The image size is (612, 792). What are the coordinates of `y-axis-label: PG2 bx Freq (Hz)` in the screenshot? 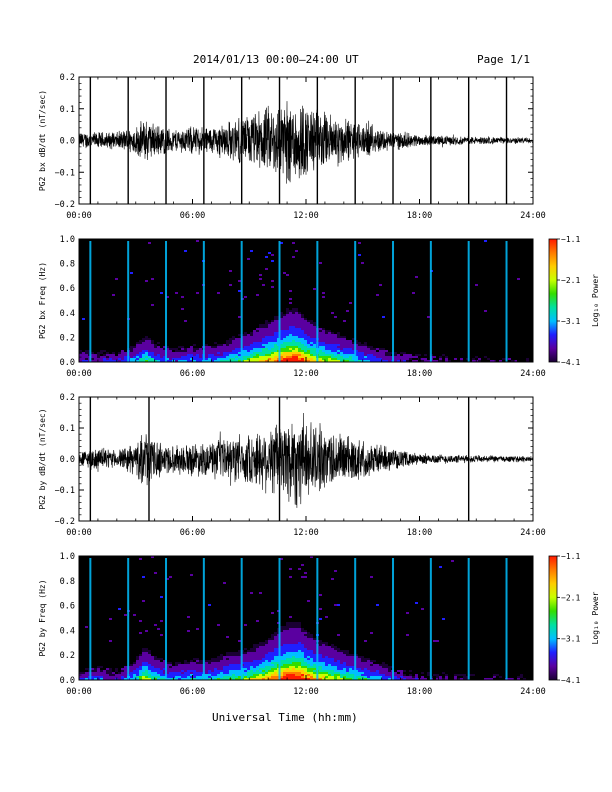 It's located at (42, 300).